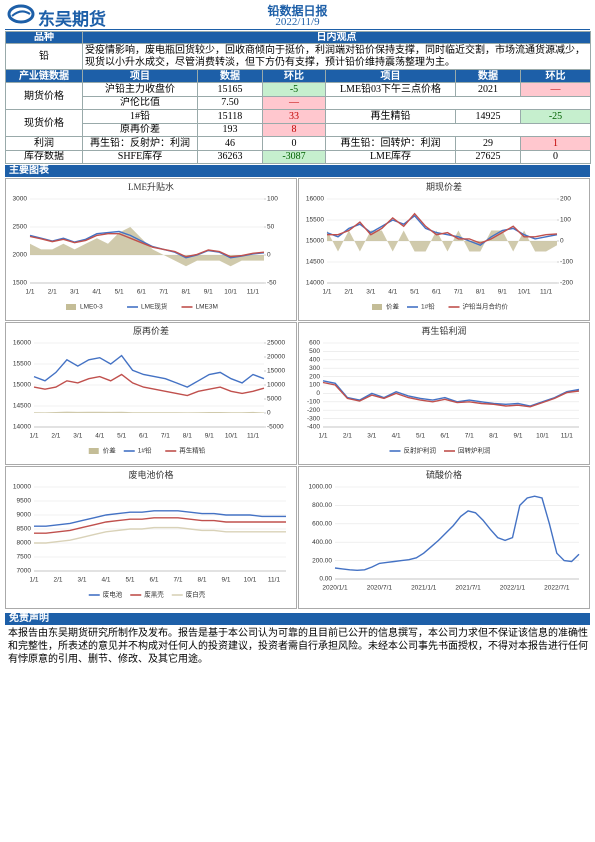 Image resolution: width=595 pixels, height=842 pixels. What do you see at coordinates (44, 156) in the screenshot?
I see `group-cell: 库存数据` at bounding box center [44, 156].